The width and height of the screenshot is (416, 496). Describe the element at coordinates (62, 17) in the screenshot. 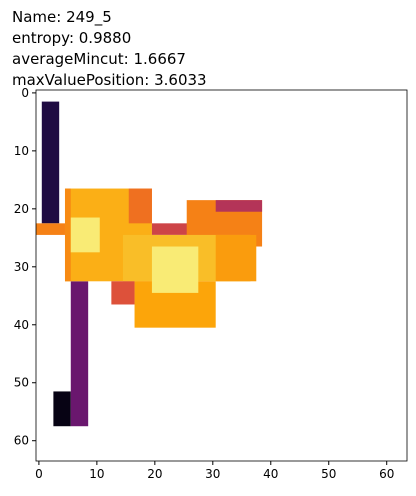

I see `title-line: Name: 249_5` at that location.